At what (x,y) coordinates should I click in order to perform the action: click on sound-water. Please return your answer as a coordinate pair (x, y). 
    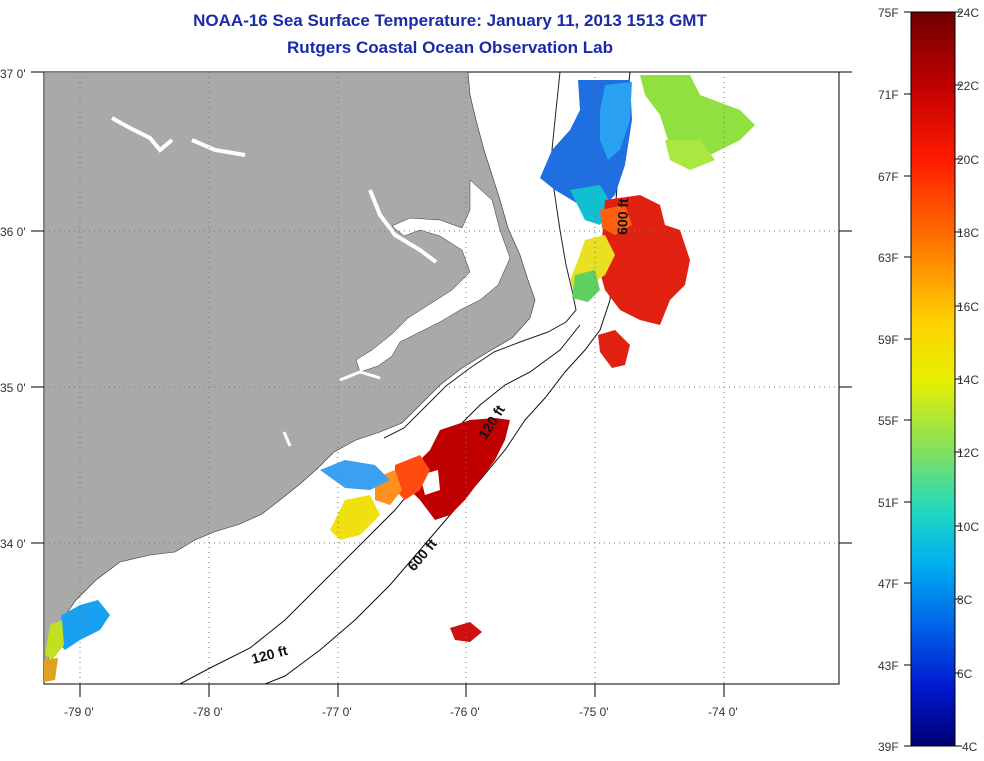
    Looking at the image, I should click on (433, 276).